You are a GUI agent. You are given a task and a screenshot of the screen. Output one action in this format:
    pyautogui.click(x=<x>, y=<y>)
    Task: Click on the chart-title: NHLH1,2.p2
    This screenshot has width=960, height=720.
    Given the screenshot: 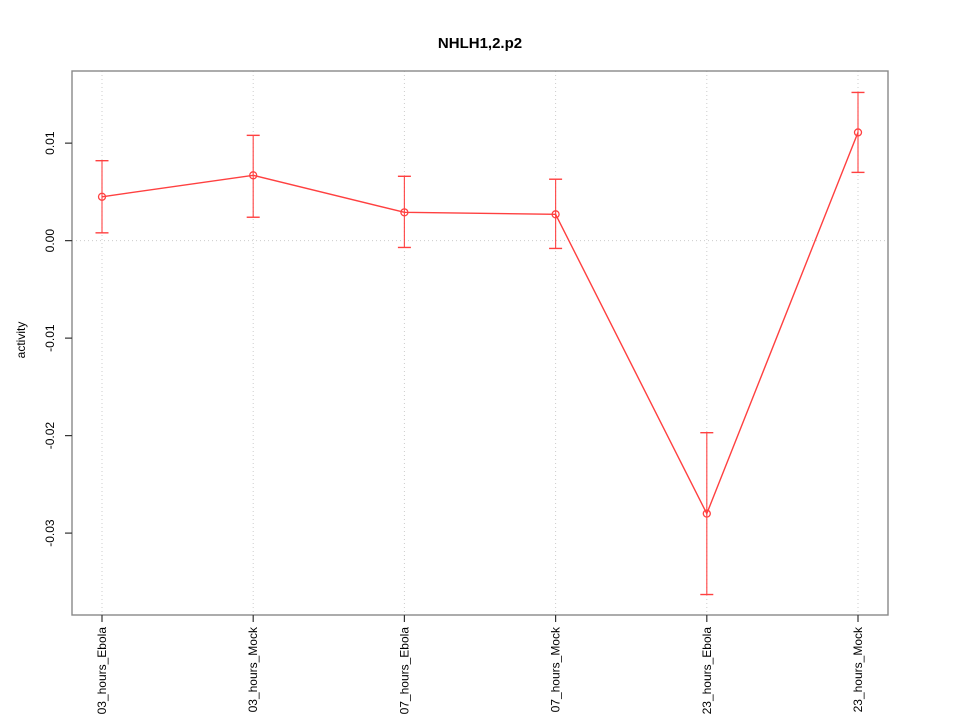 What is the action you would take?
    pyautogui.click(x=480, y=43)
    